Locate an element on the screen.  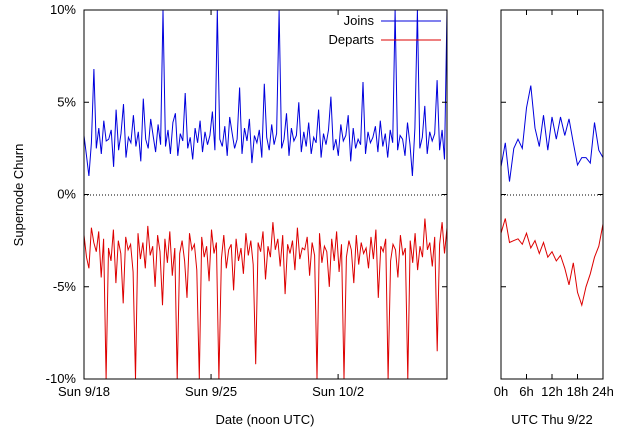
day-plot-frame is located at coordinates (552, 194).